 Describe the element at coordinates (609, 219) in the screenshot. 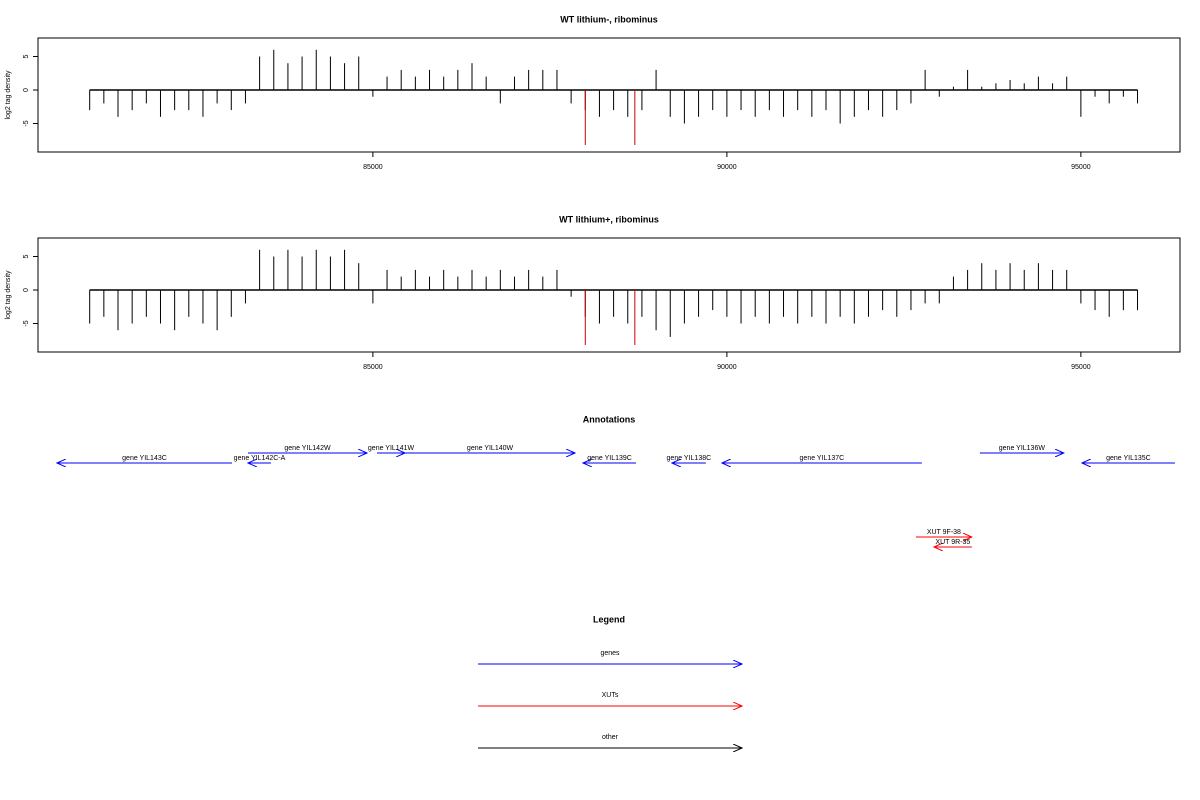

I see `chart-title: WT lithium+, ribominus` at that location.